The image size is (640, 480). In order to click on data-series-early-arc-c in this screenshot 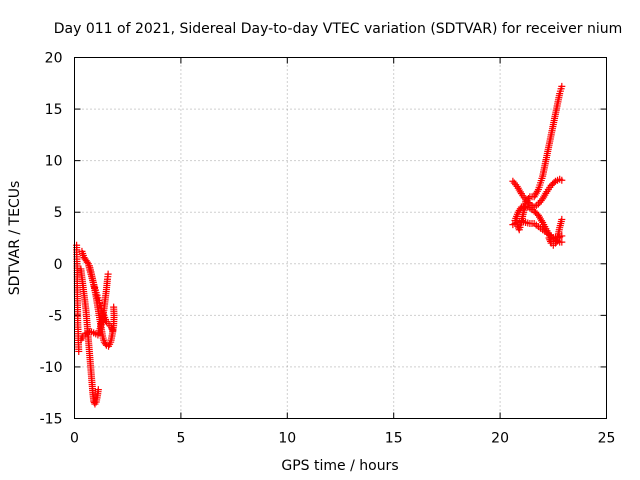, I will do `click(89, 336)`.